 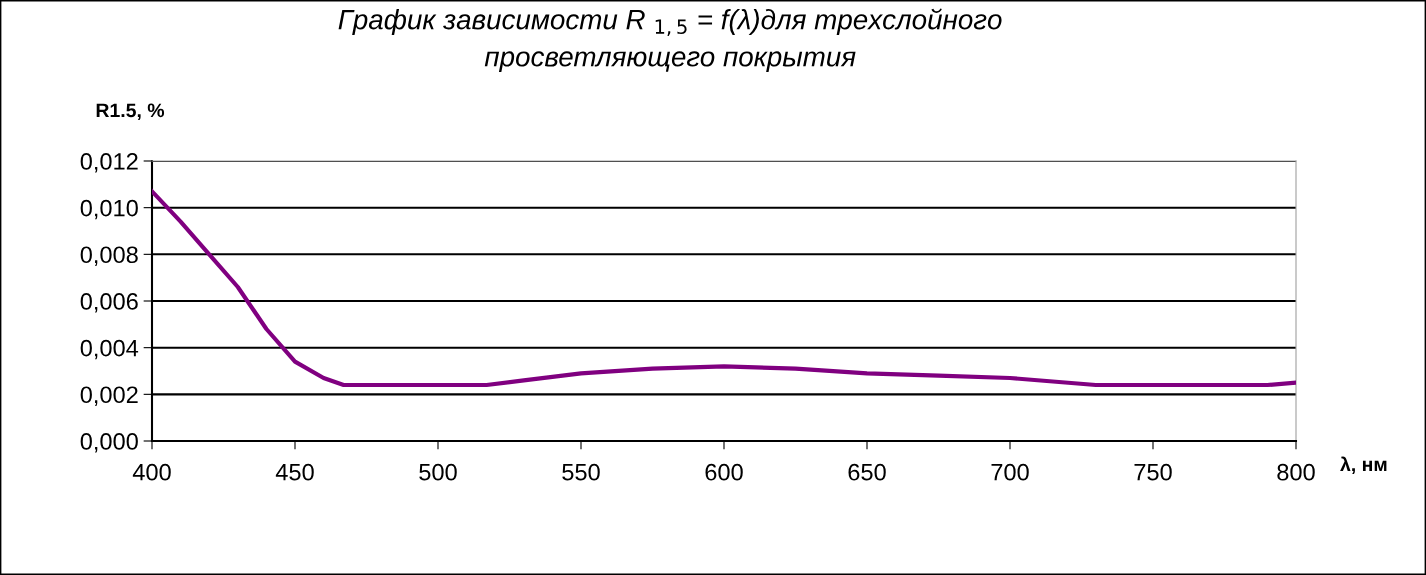 What do you see at coordinates (438, 472) in the screenshot?
I see `x-tick-label: 500` at bounding box center [438, 472].